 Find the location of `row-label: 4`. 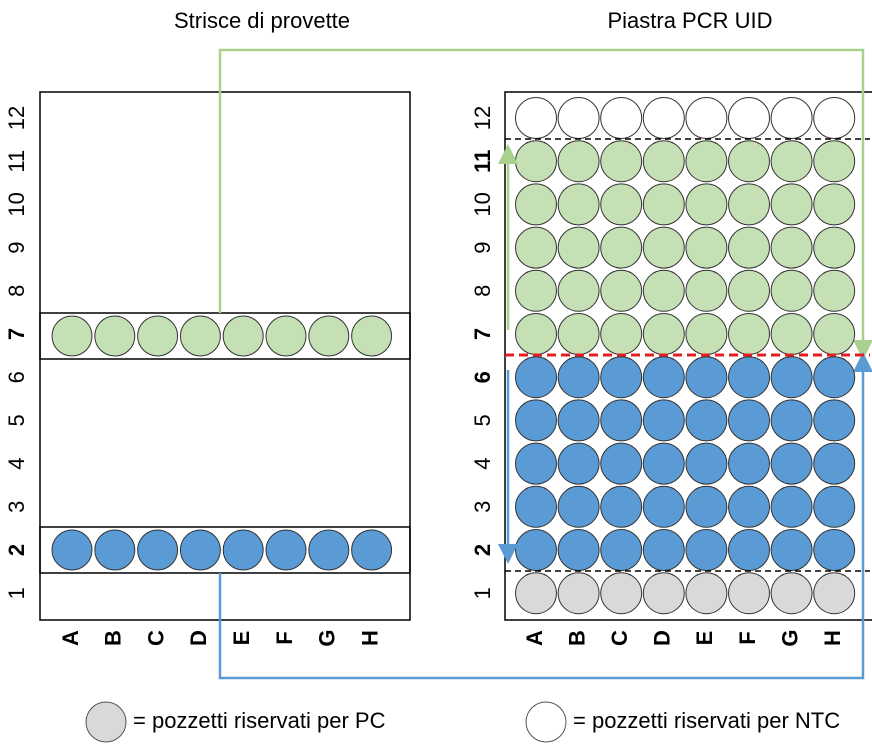

row-label: 4 is located at coordinates (16, 463).